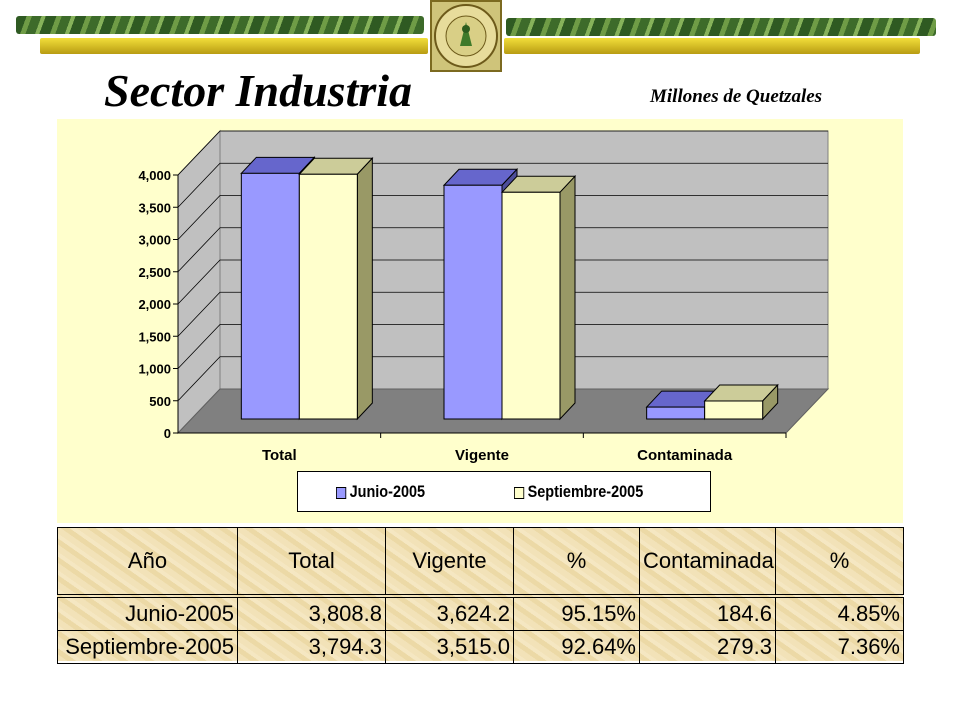  Describe the element at coordinates (154, 272) in the screenshot. I see `y-tick-label: 2,500` at that location.